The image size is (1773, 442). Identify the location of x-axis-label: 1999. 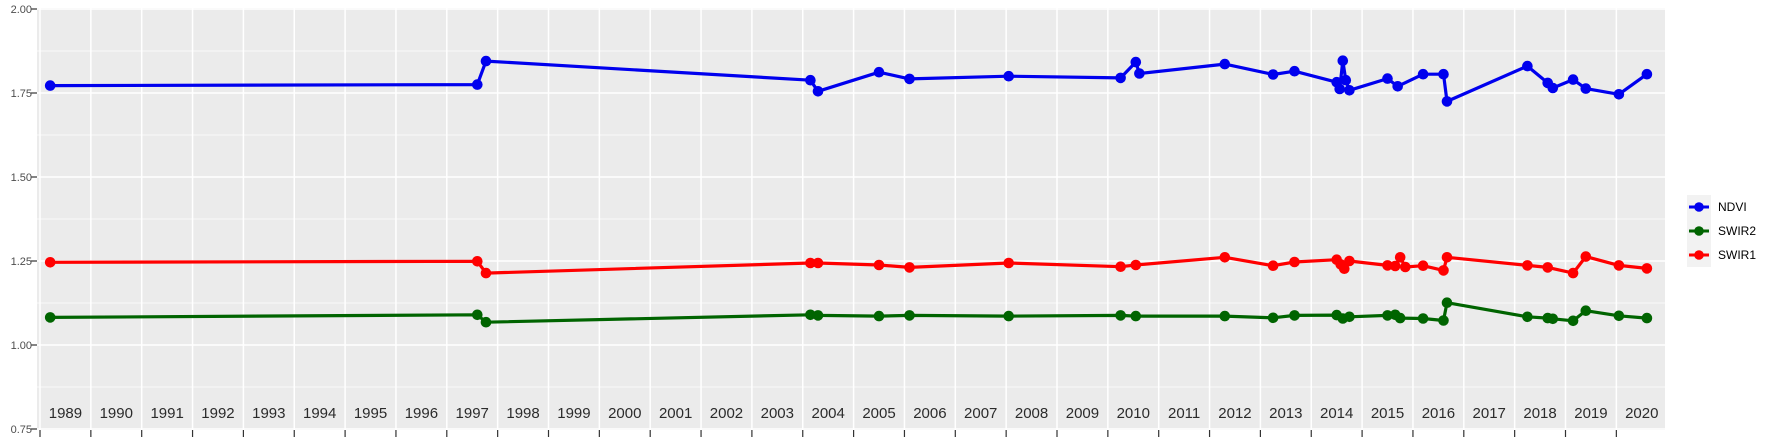
(573, 413).